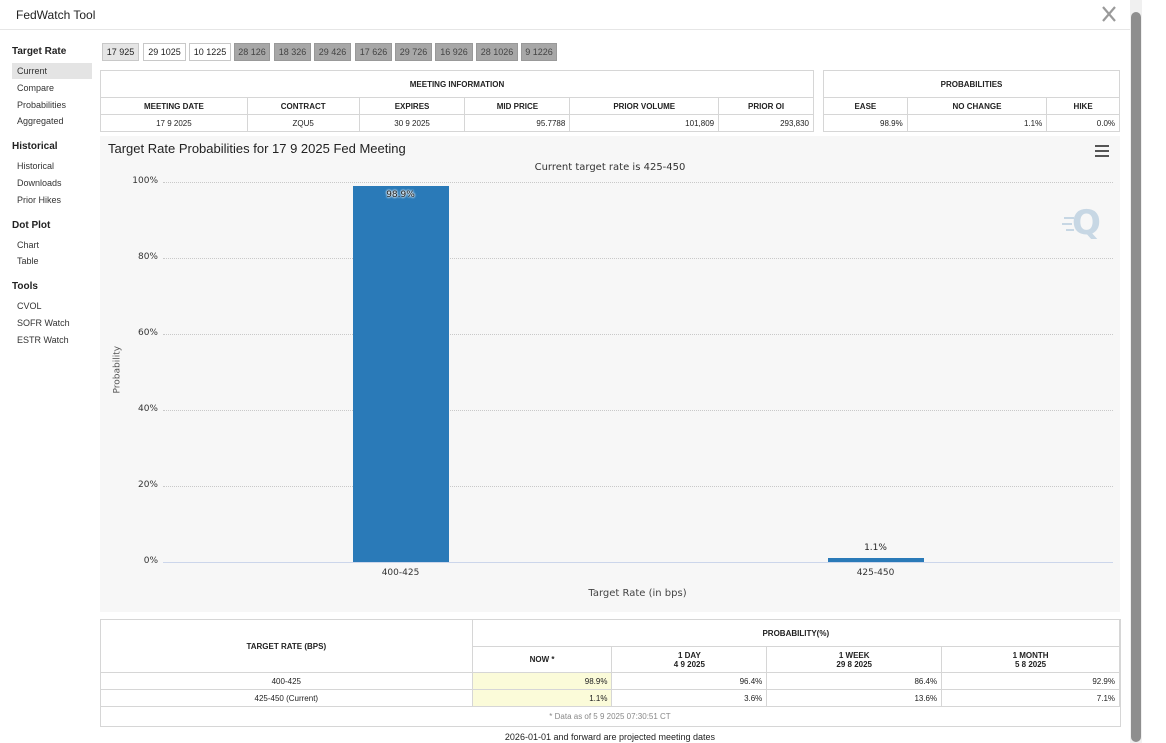 This screenshot has width=1166, height=743. I want to click on tab-meeting: 28 1026, so click(497, 52).